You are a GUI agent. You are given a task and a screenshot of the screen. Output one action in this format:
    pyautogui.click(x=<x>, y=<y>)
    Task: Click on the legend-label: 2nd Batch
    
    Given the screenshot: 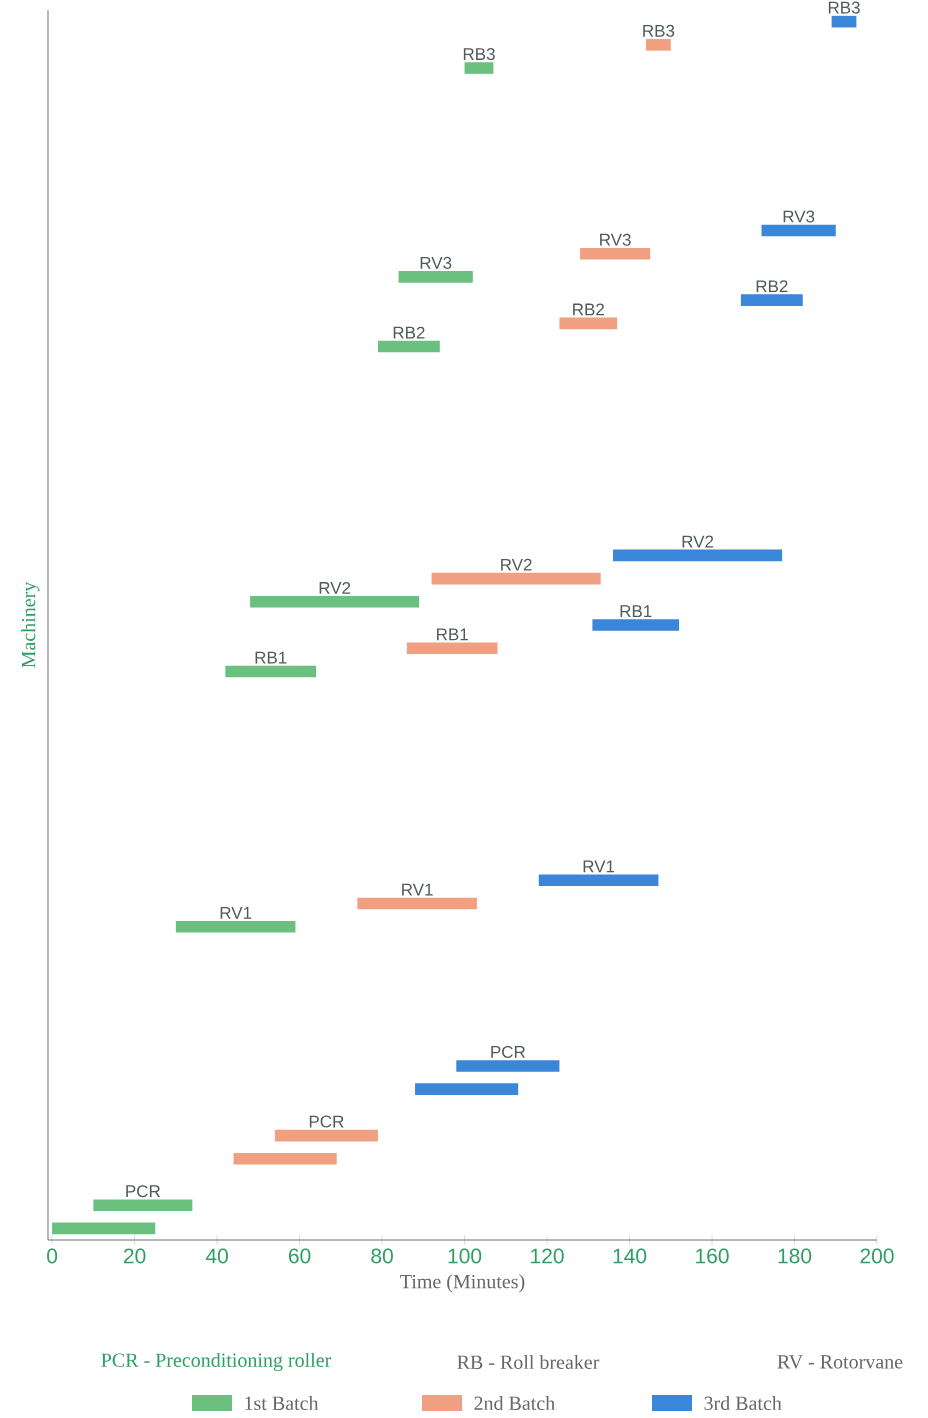 What is the action you would take?
    pyautogui.click(x=514, y=1403)
    